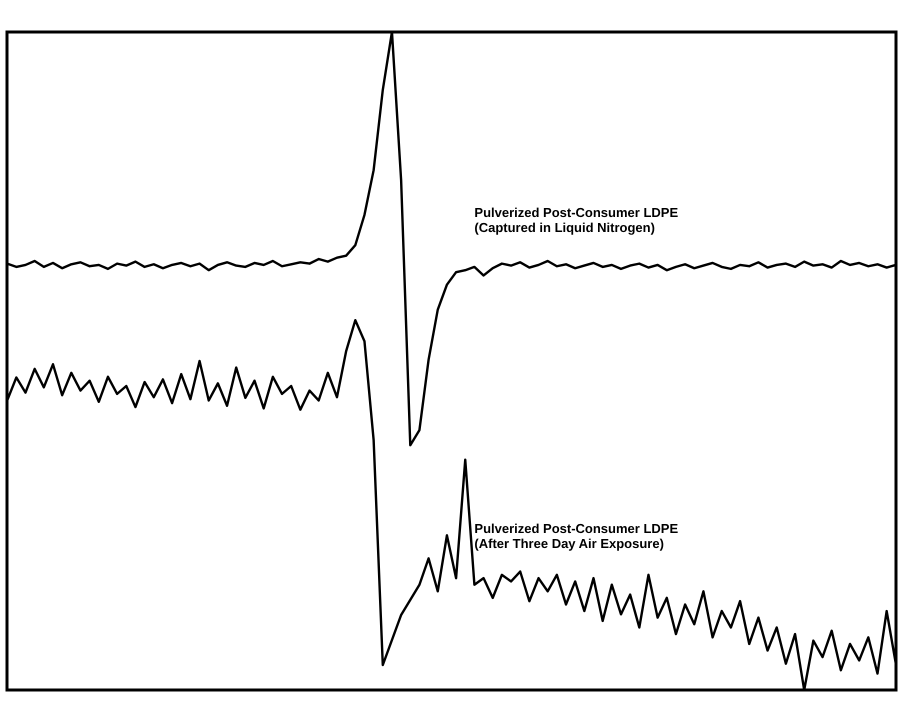 Image resolution: width=903 pixels, height=728 pixels. Describe the element at coordinates (576, 535) in the screenshot. I see `series-label: Pulverized Post-Consumer LDPE (After Three Day Air Exposure)` at that location.